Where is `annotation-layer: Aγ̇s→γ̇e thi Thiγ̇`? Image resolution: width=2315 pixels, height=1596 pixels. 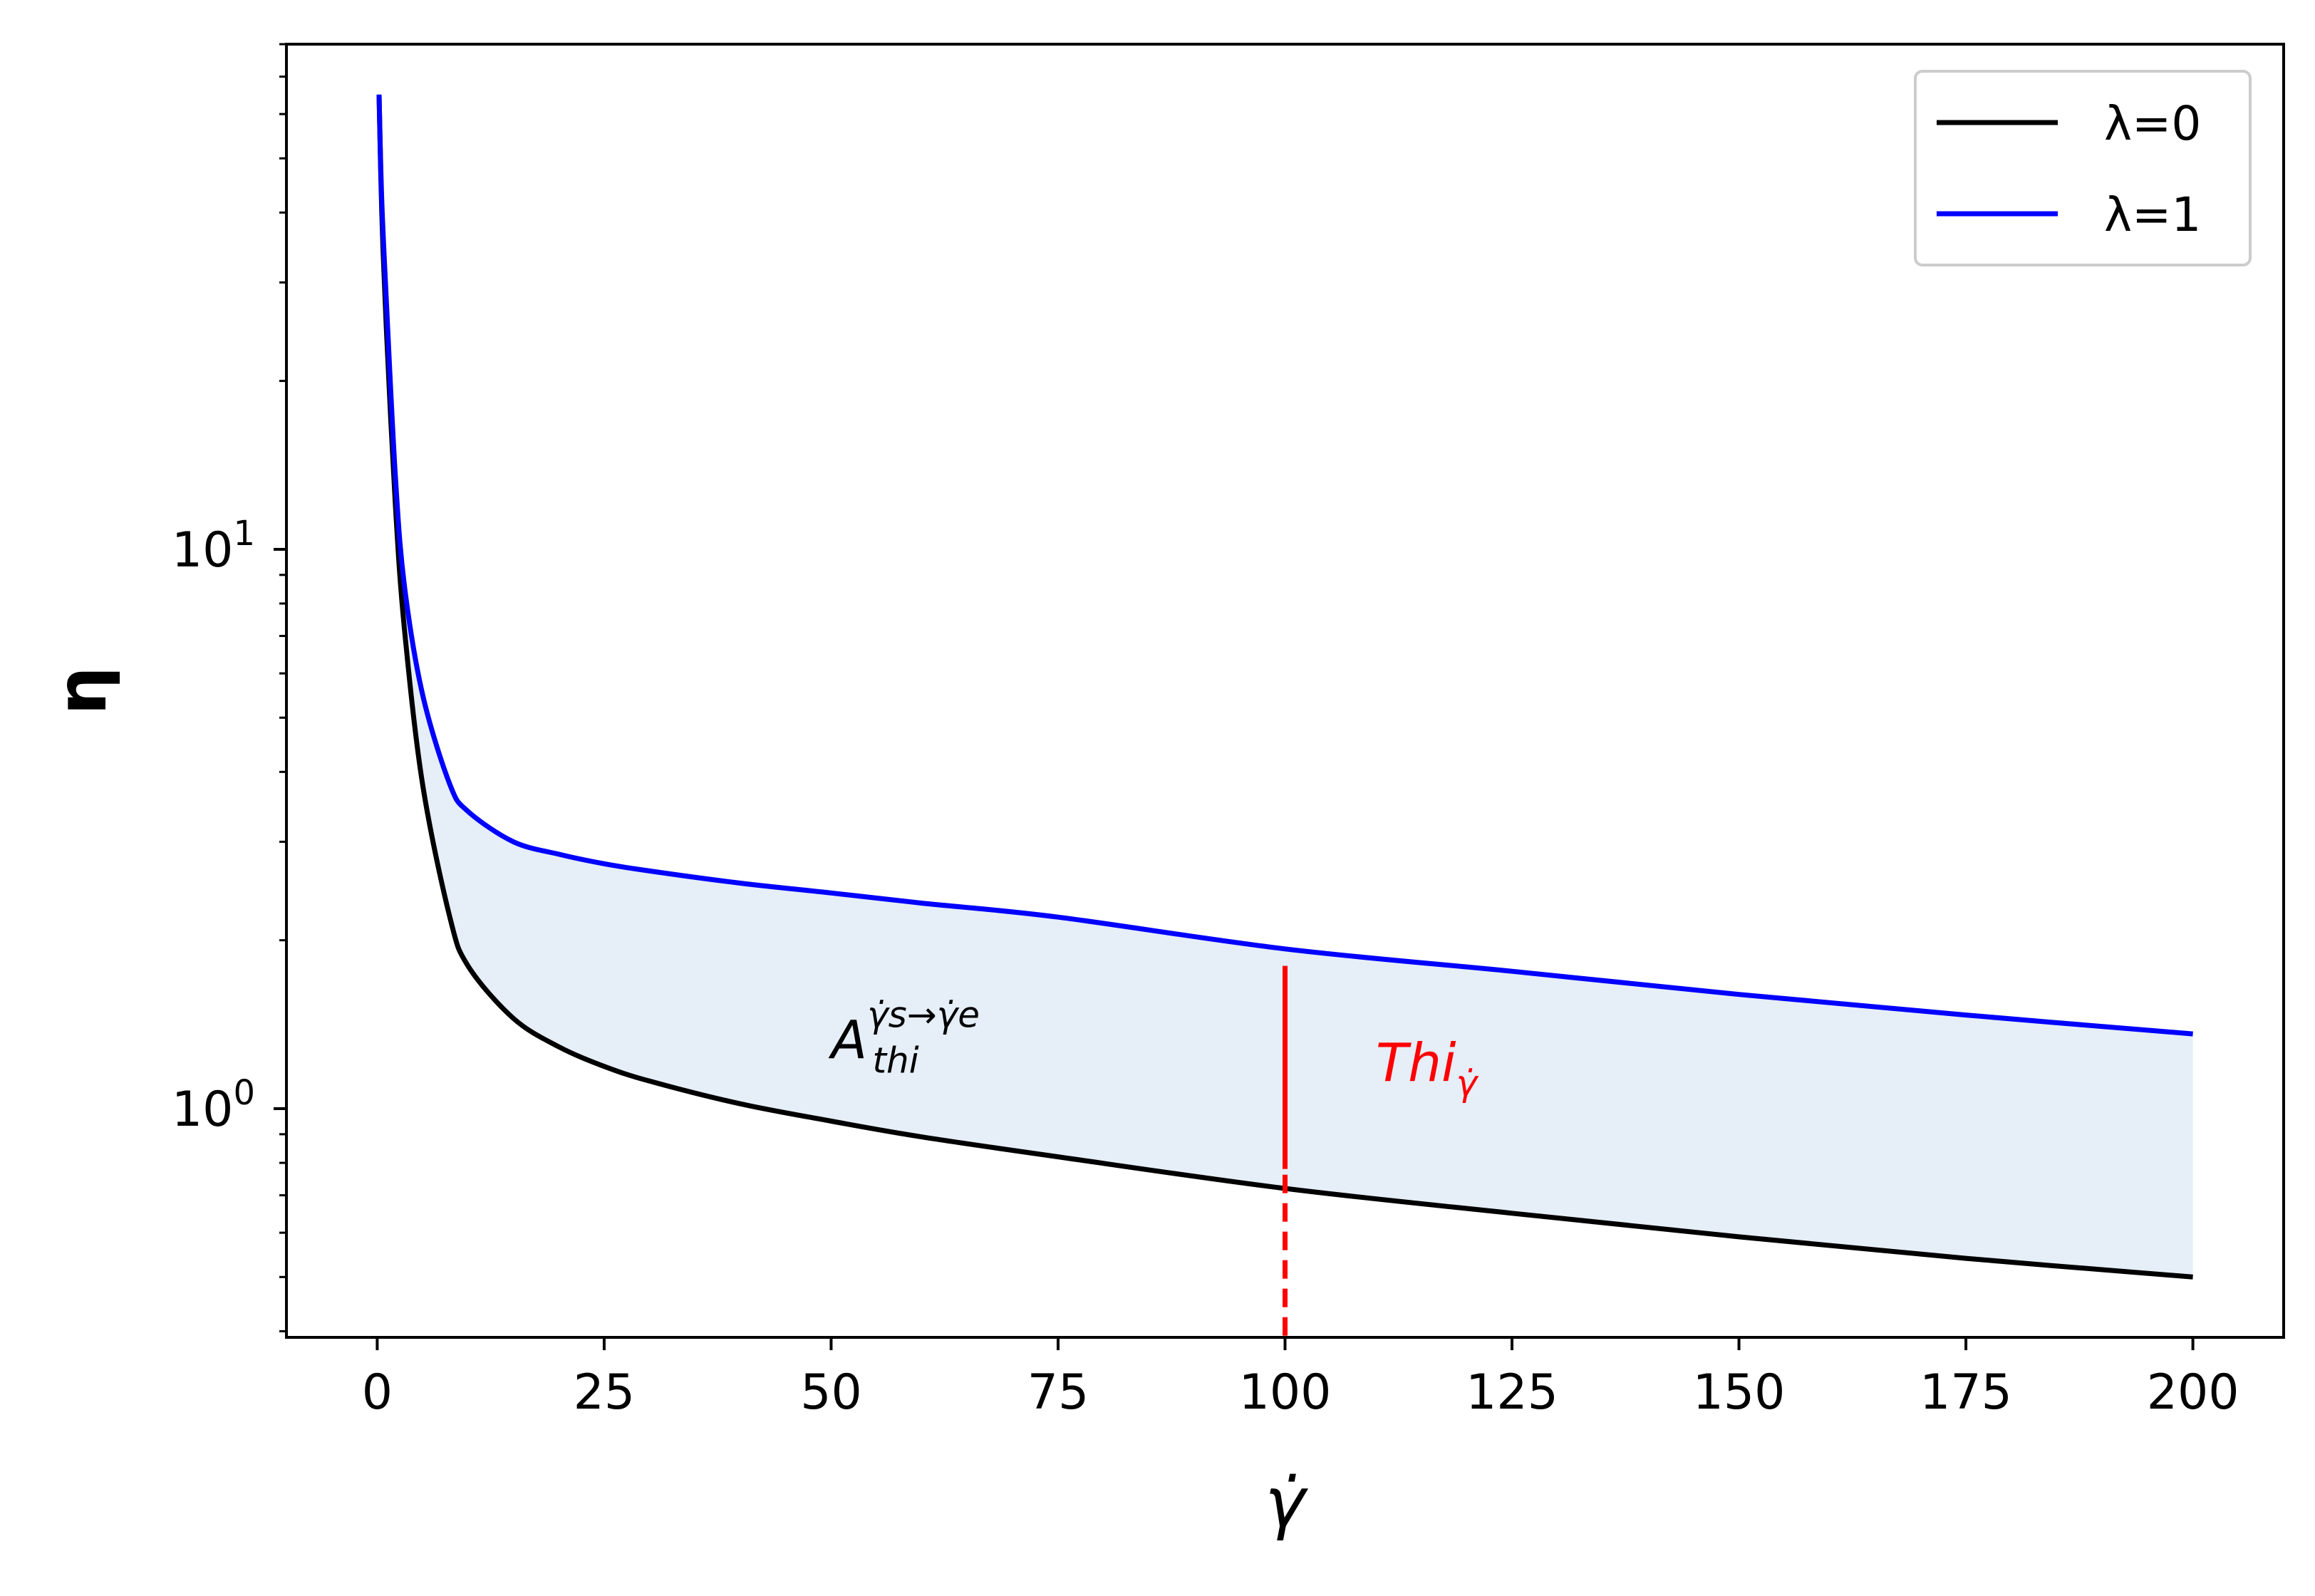
annotation-layer: Aγ̇s→γ̇e thi Thiγ̇ is located at coordinates (1153, 1049).